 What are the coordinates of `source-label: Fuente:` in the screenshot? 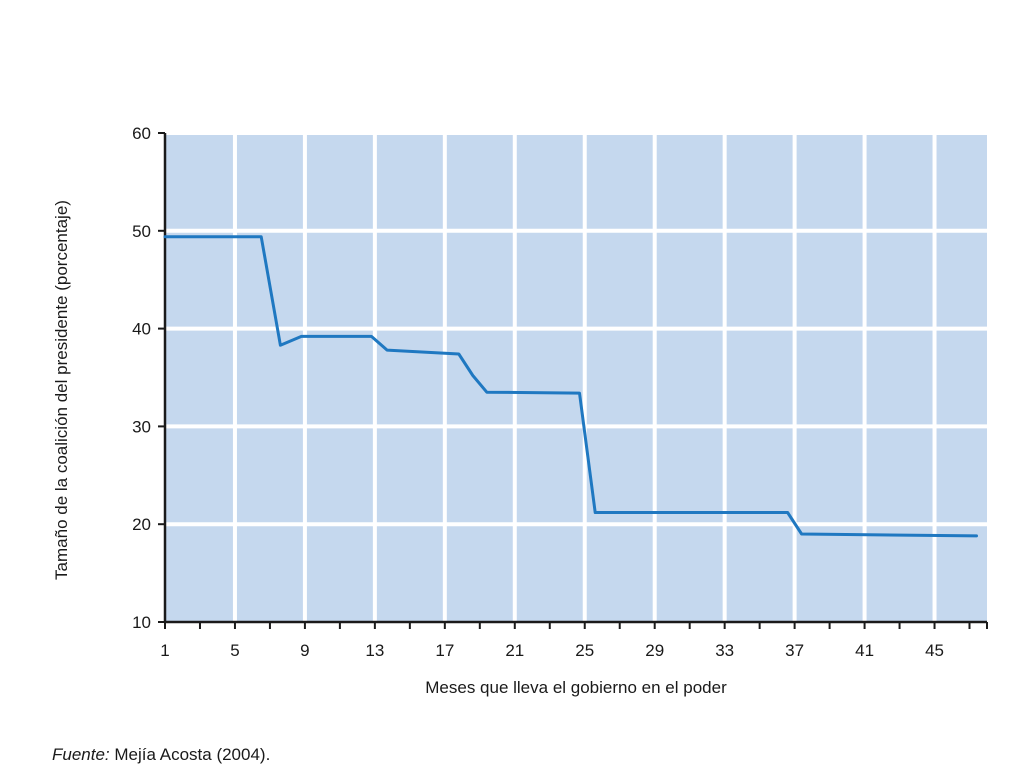 It's located at (81, 754).